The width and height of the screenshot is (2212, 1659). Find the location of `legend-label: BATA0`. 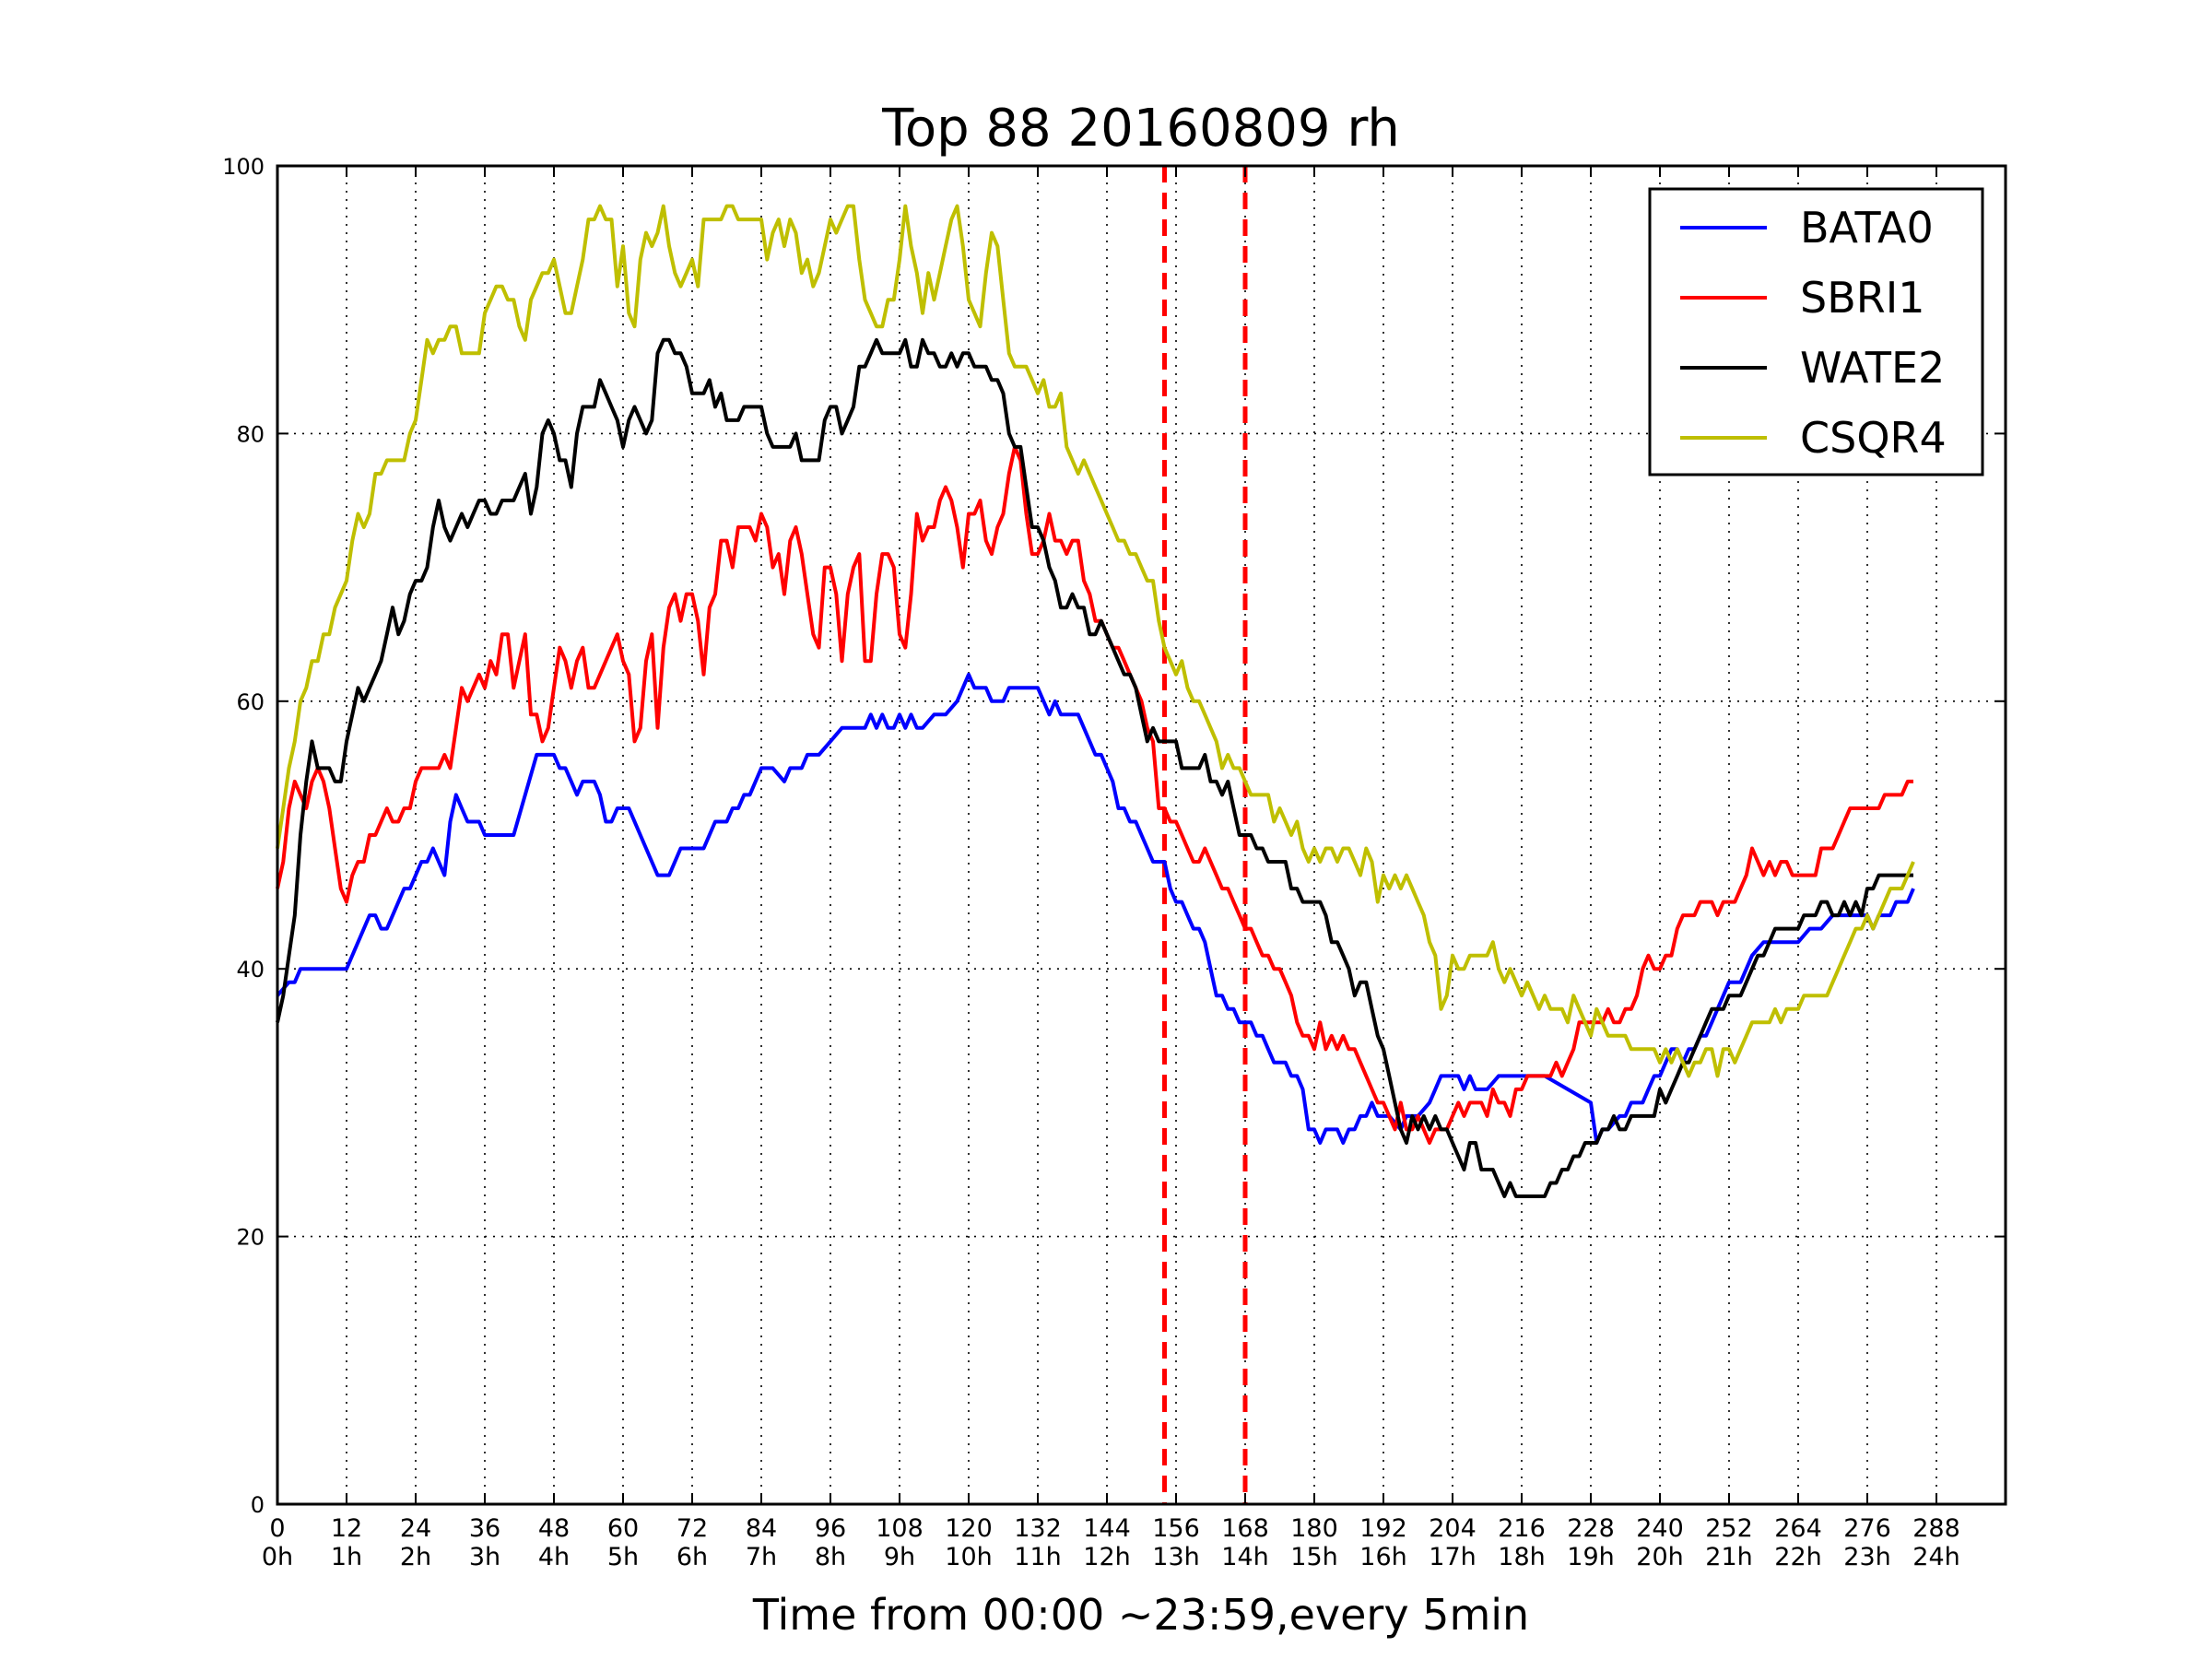

legend-label: BATA0 is located at coordinates (1867, 228).